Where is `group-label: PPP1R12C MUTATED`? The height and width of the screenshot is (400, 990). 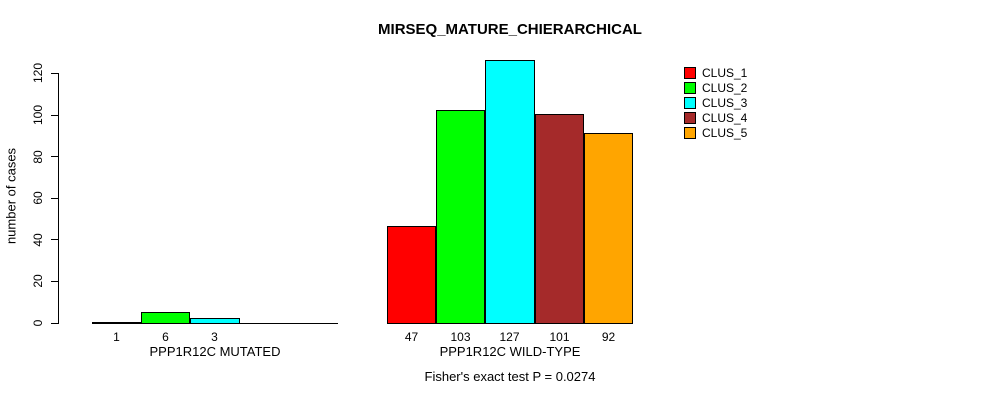
group-label: PPP1R12C MUTATED is located at coordinates (215, 351).